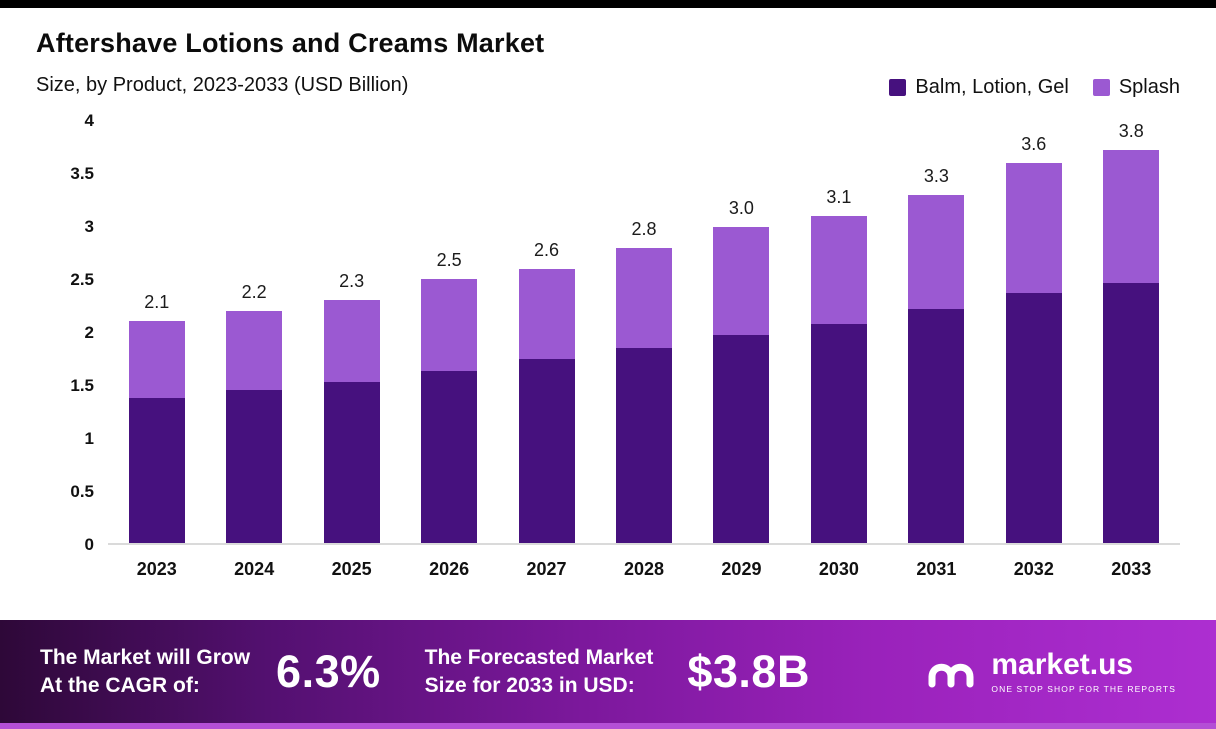 The image size is (1216, 729). I want to click on cagr-label: The Market will Grow At the CAGR of:, so click(145, 671).